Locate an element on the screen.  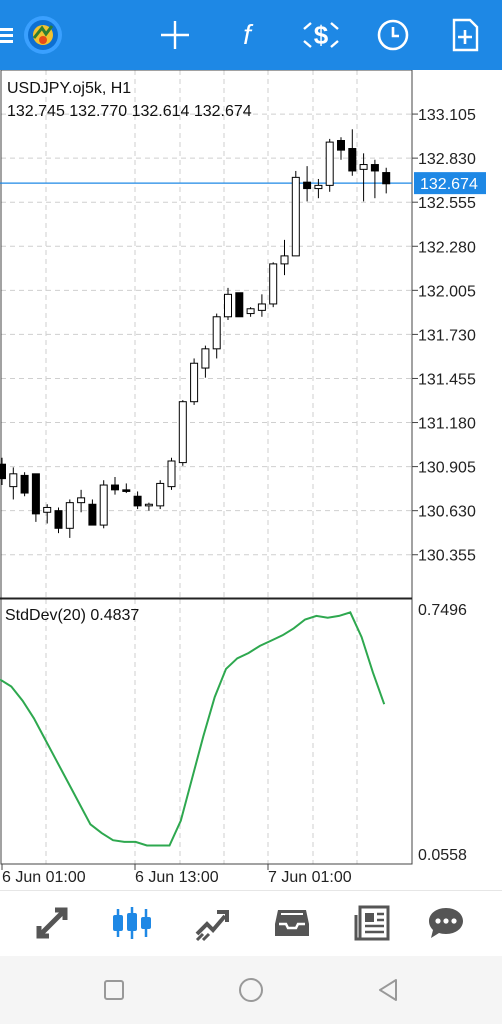
trade-tab is located at coordinates (212, 923).